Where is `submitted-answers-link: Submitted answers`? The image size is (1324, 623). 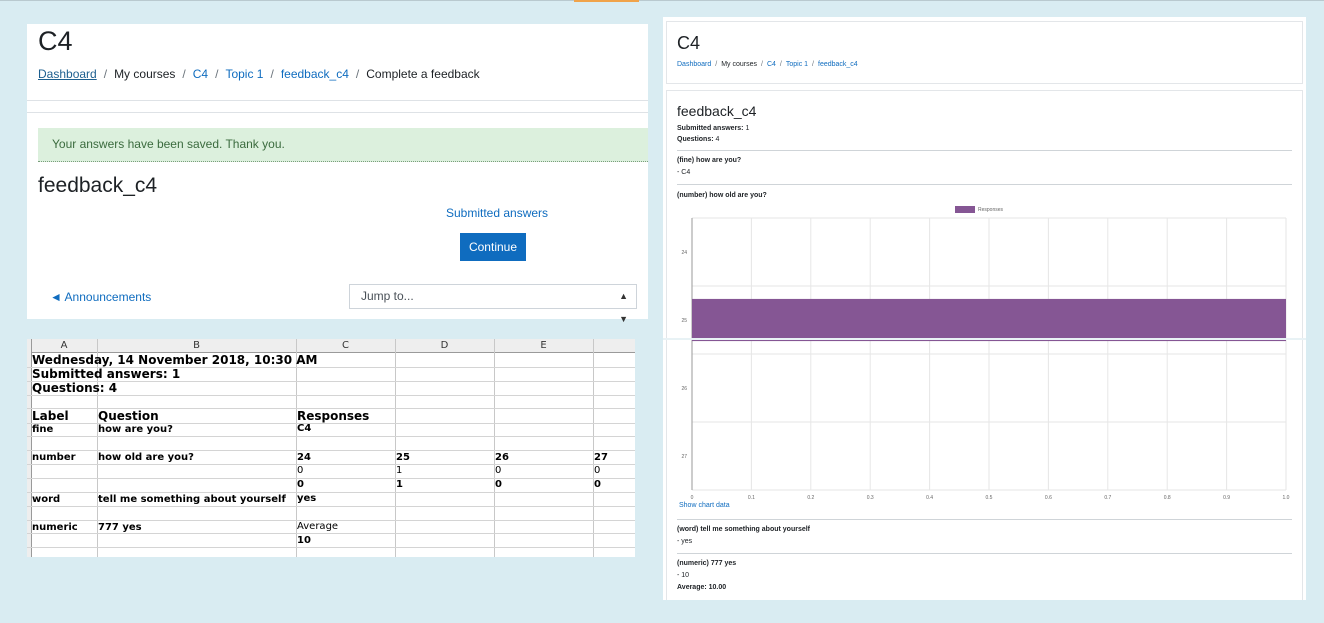 submitted-answers-link: Submitted answers is located at coordinates (497, 213).